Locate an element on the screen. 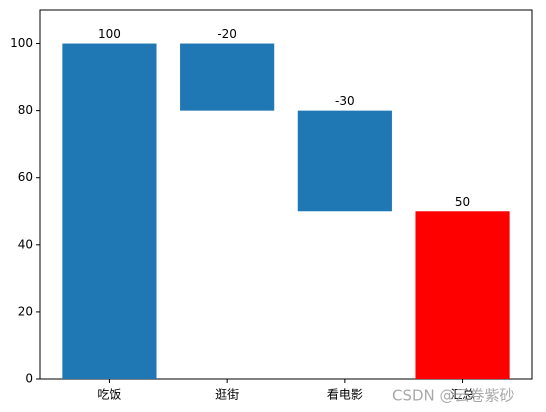 Image resolution: width=546 pixels, height=412 pixels. value-label: -30 is located at coordinates (345, 101).